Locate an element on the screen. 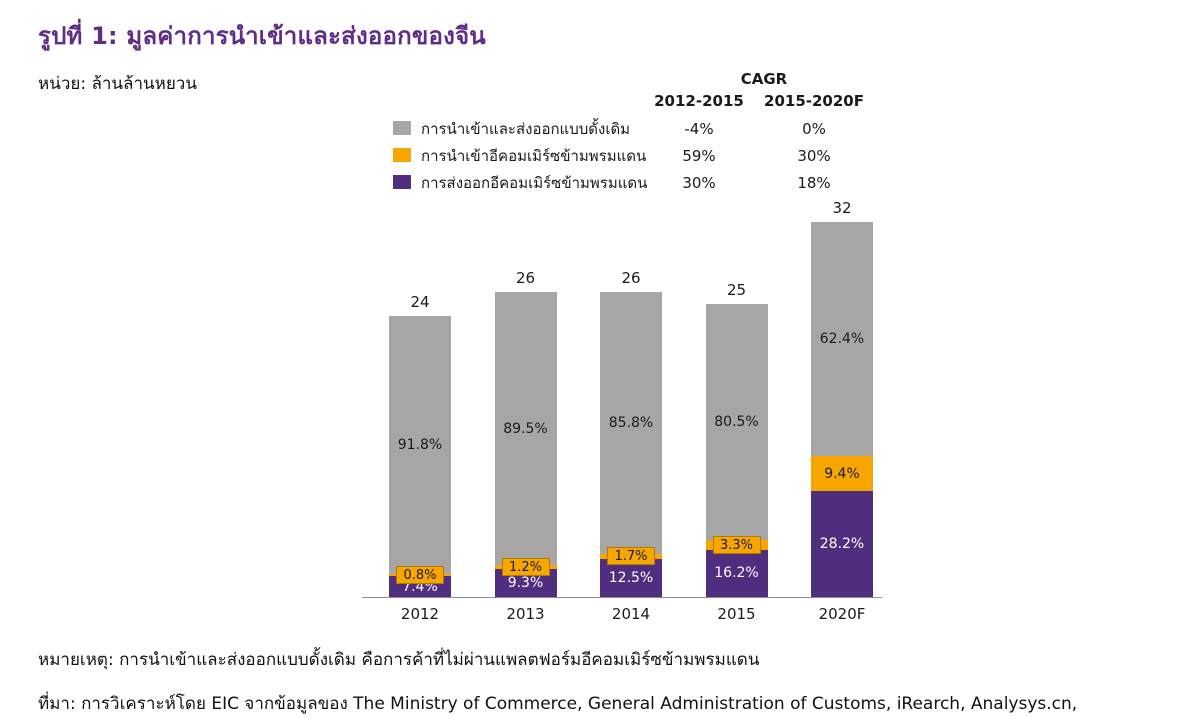 This screenshot has width=1200, height=719. x-axis-line is located at coordinates (622, 597).